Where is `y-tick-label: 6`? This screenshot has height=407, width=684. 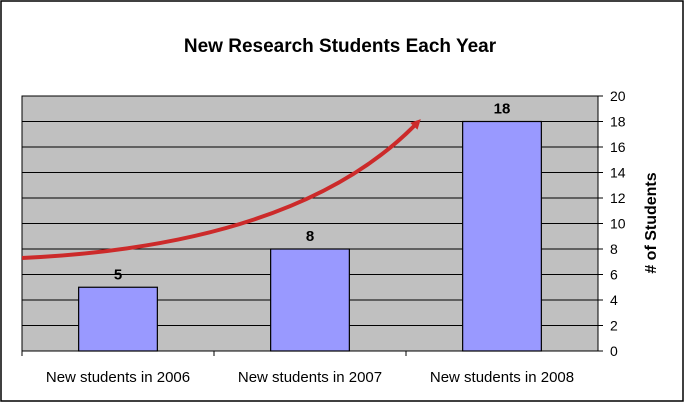
y-tick-label: 6 is located at coordinates (614, 275).